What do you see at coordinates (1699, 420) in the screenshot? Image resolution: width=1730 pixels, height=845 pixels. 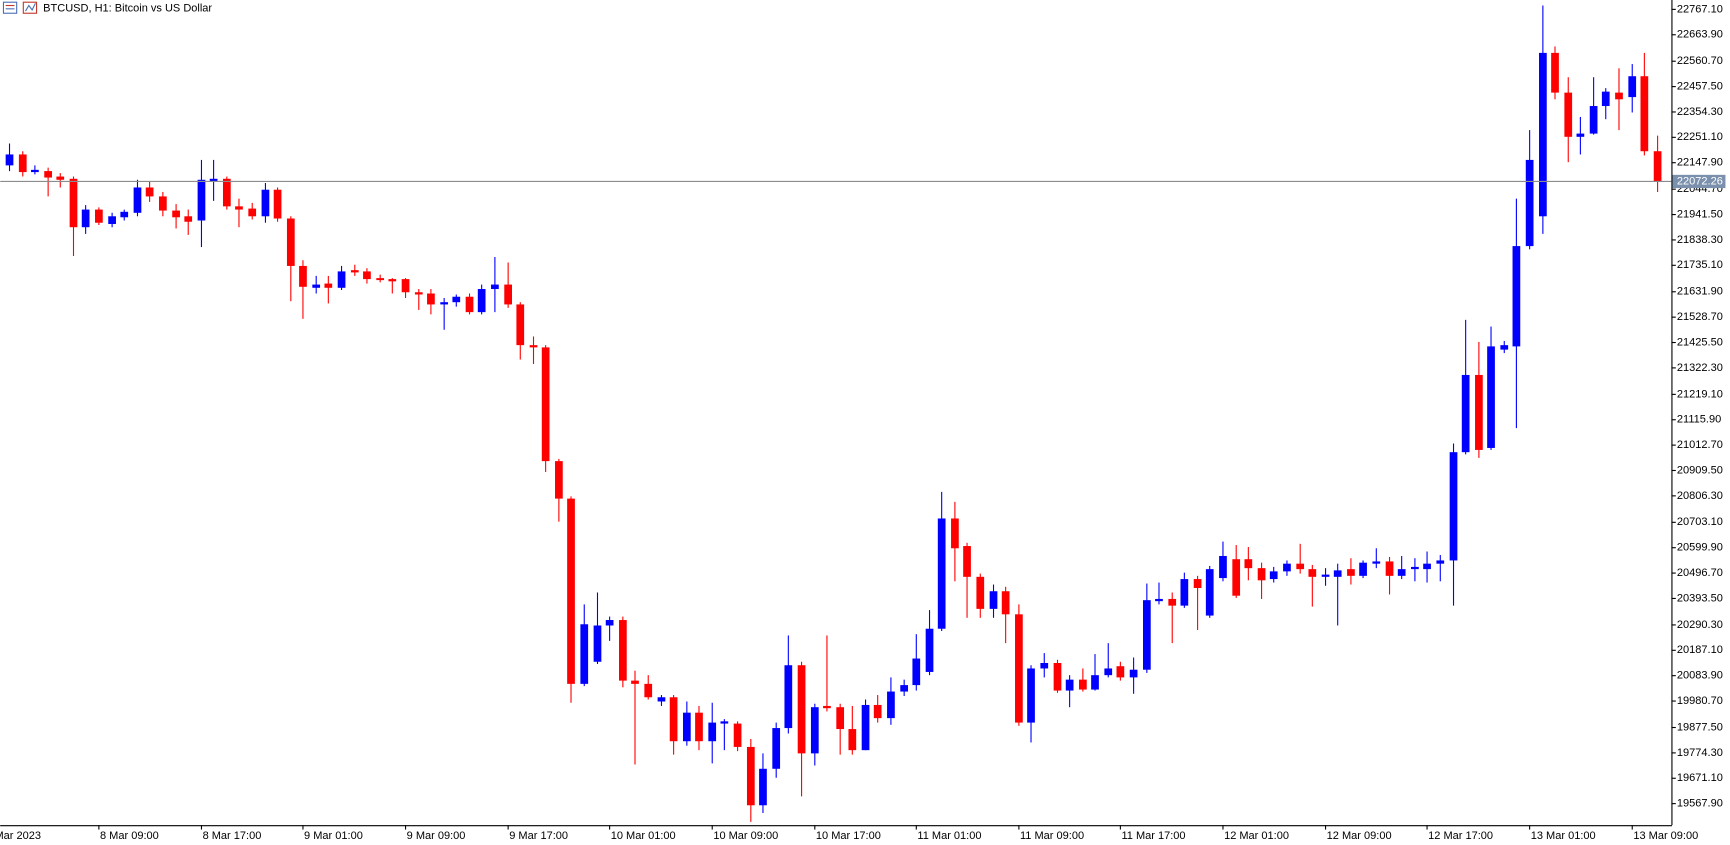 I see `y-tick-label: 21115.90` at bounding box center [1699, 420].